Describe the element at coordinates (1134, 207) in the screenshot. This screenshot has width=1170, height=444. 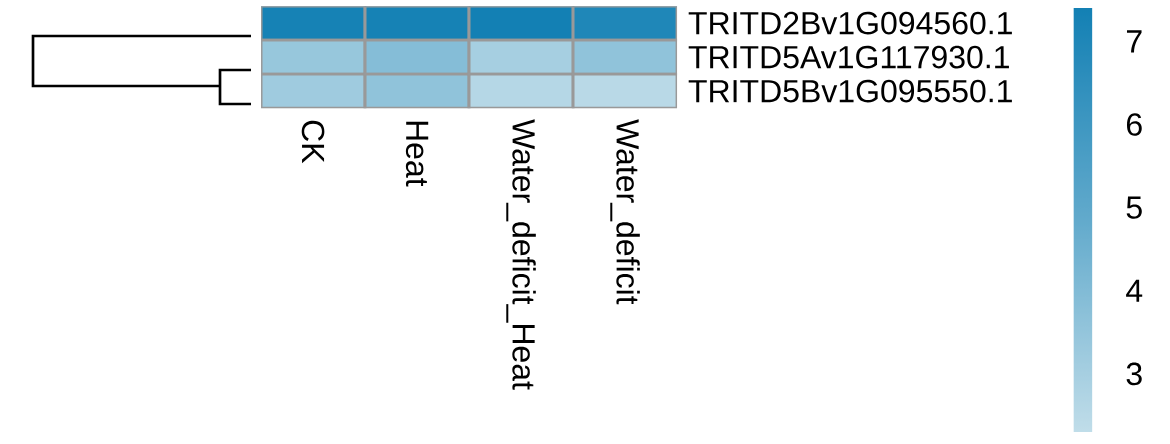
I see `color-bar-label: 5` at that location.